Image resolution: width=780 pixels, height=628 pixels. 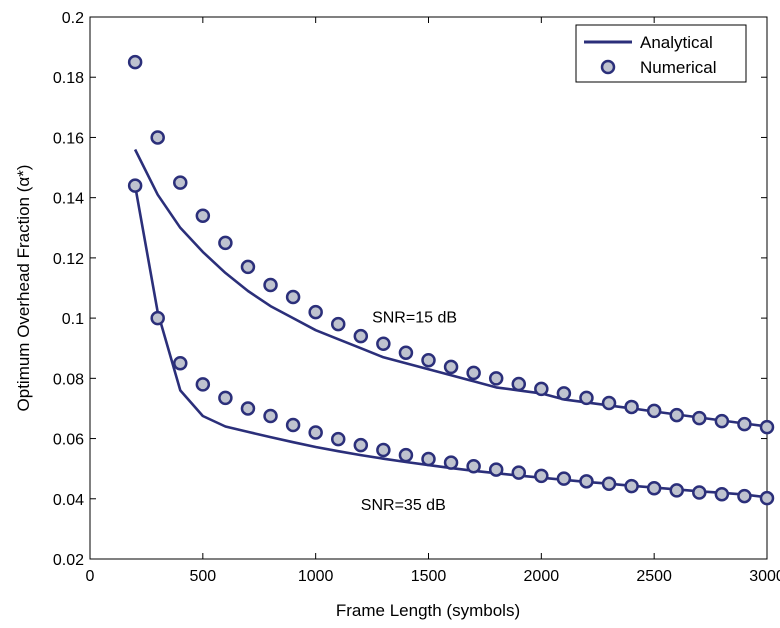 What do you see at coordinates (414, 318) in the screenshot?
I see `annotation-label: SNR=15 dB` at bounding box center [414, 318].